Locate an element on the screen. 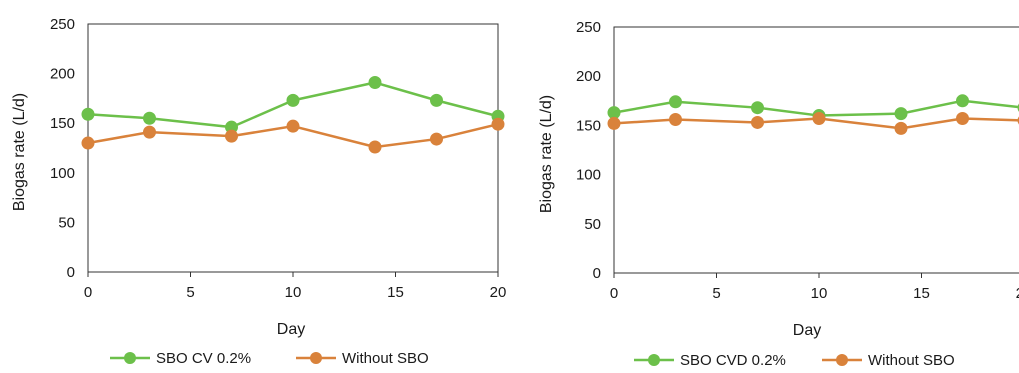  legend-item-1: SBO CVD 0.2% is located at coordinates (710, 360).